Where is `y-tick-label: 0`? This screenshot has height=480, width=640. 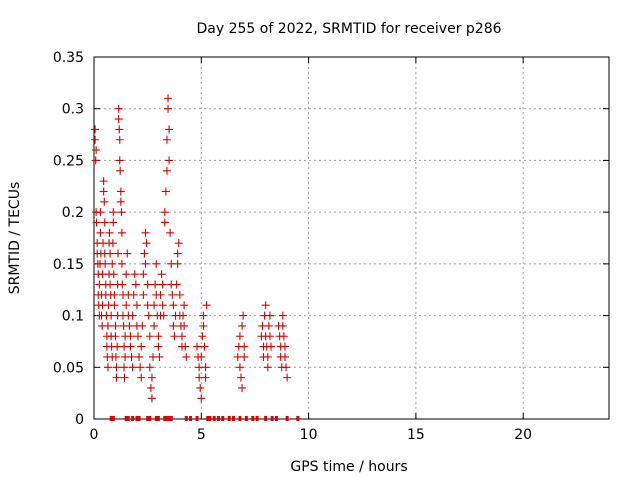 y-tick-label: 0 is located at coordinates (79, 420).